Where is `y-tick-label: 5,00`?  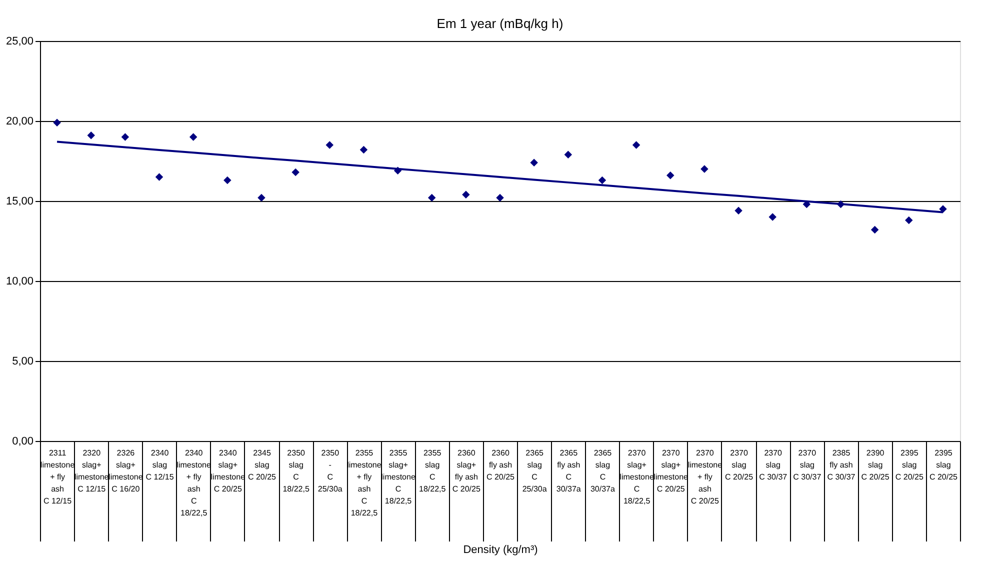
y-tick-label: 5,00 is located at coordinates (23, 362).